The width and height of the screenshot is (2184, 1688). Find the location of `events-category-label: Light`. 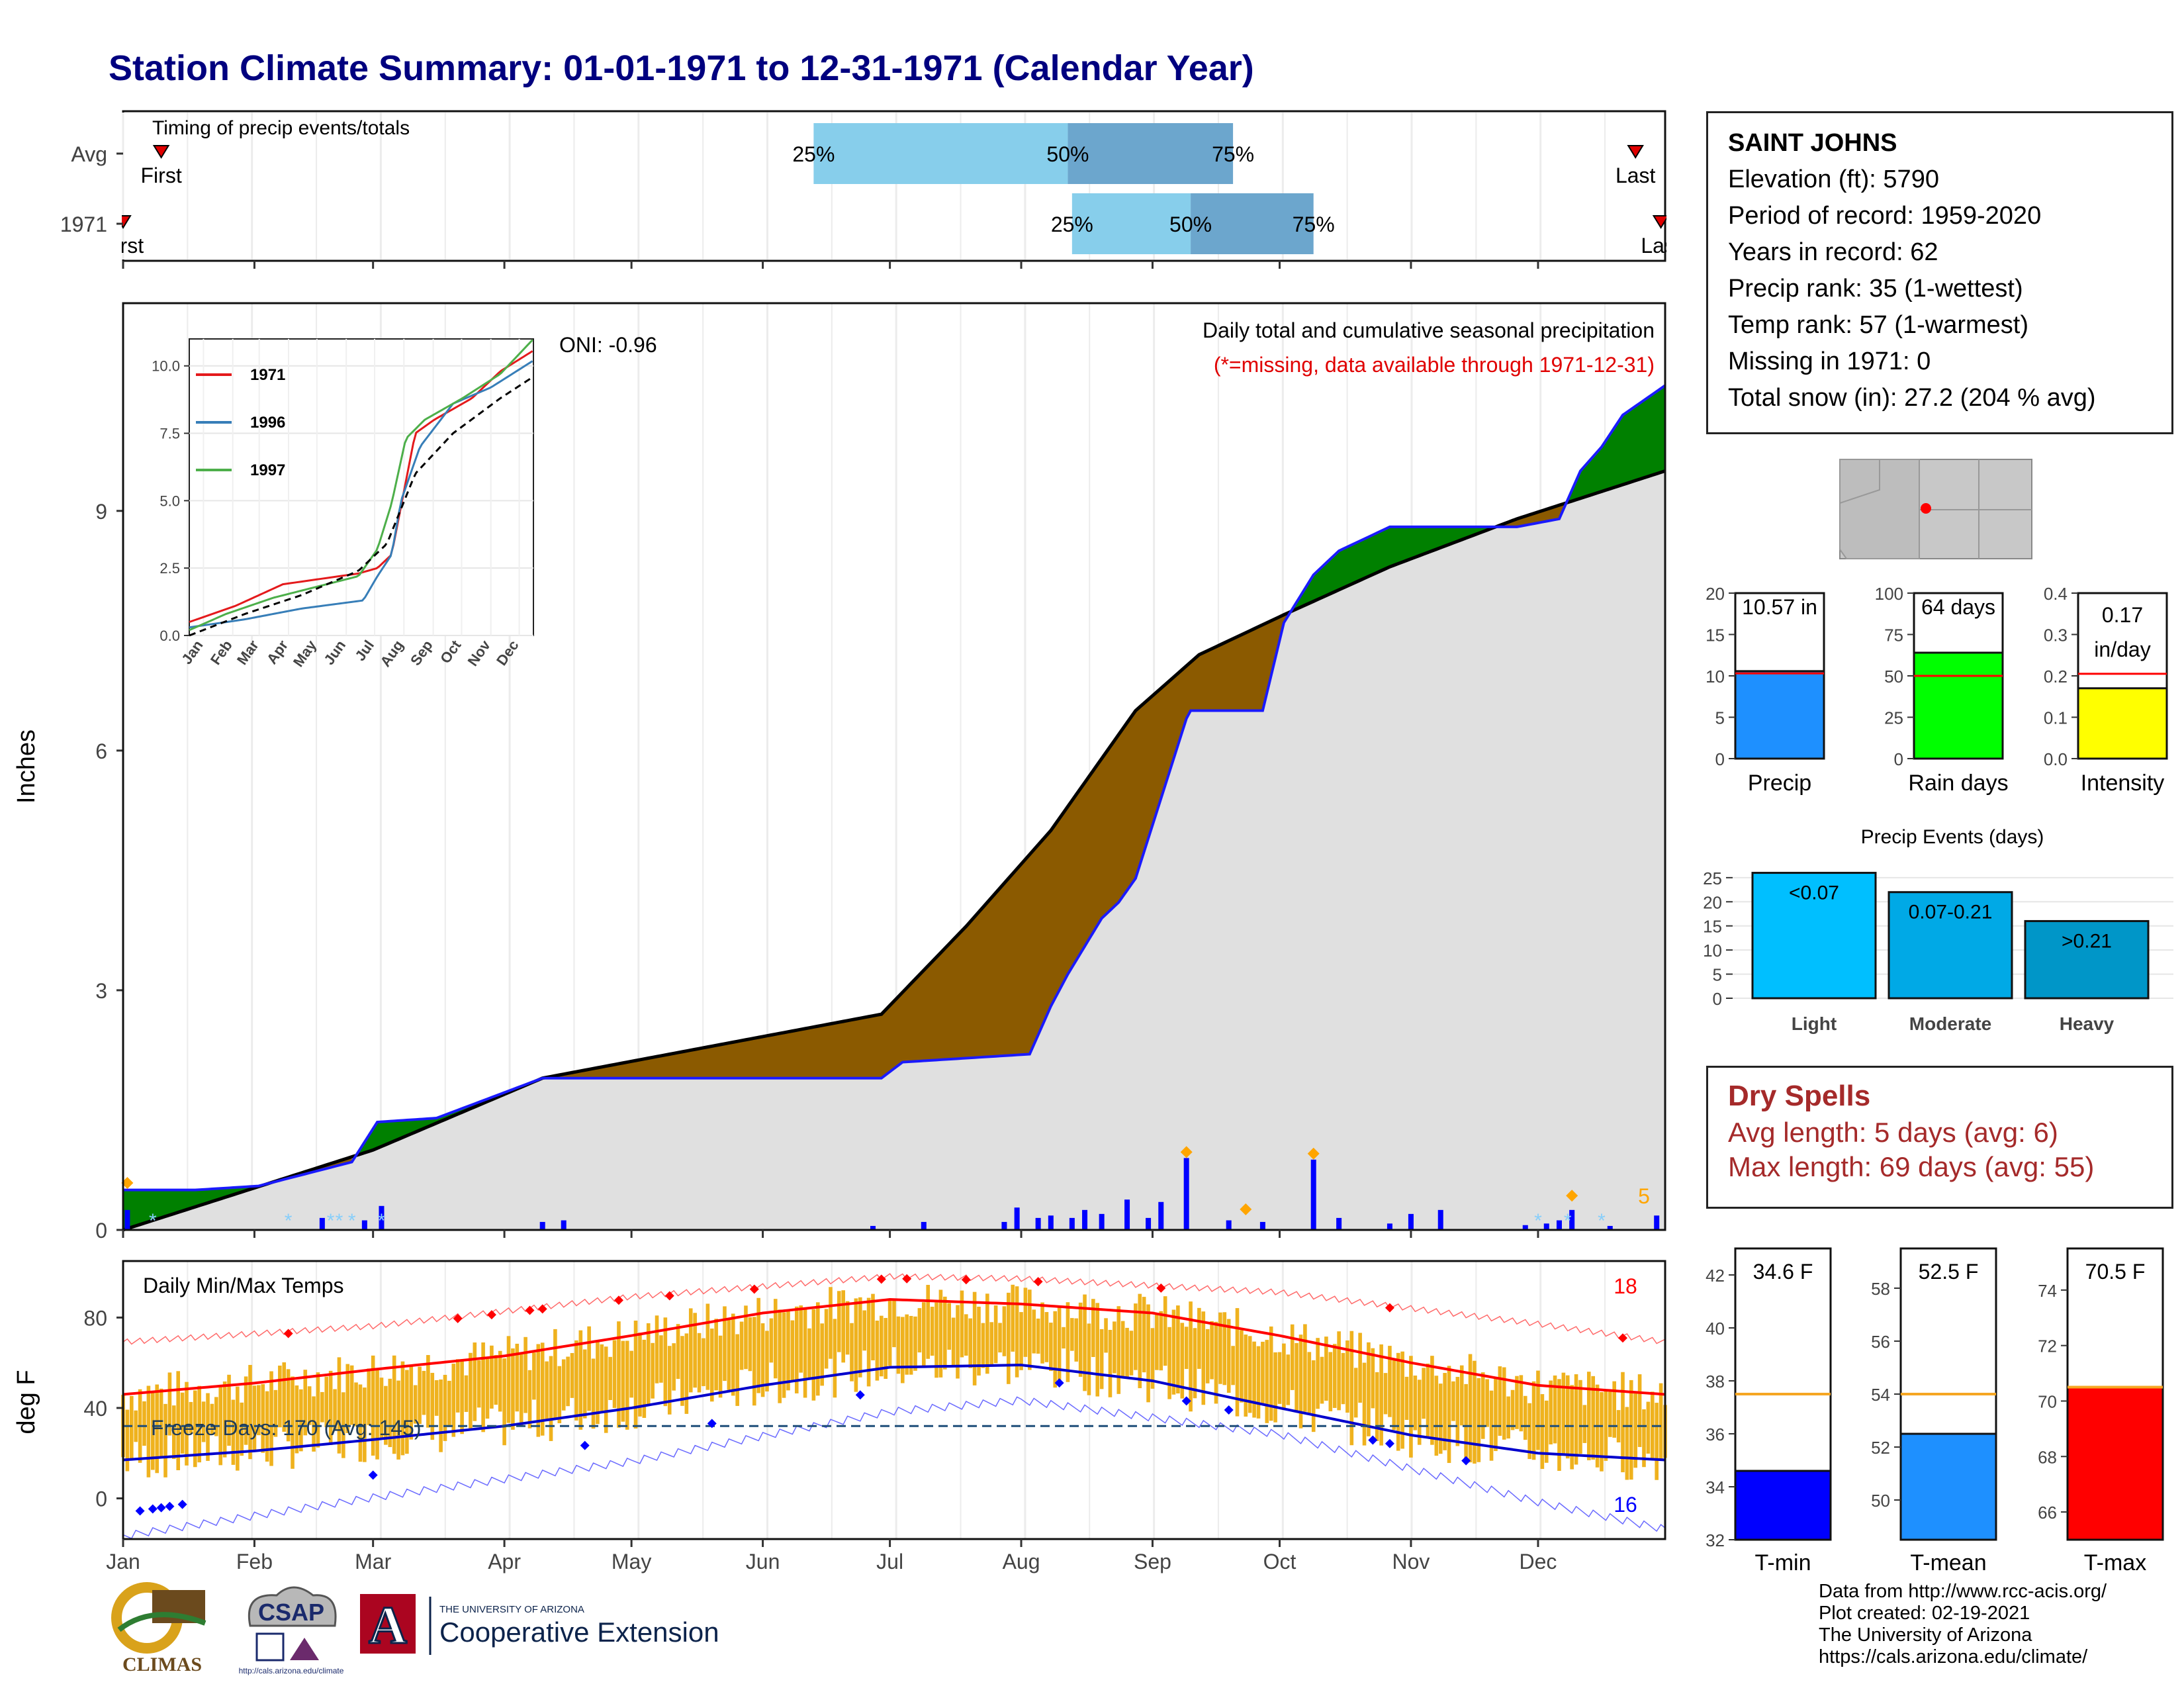

events-category-label: Light is located at coordinates (1814, 1023).